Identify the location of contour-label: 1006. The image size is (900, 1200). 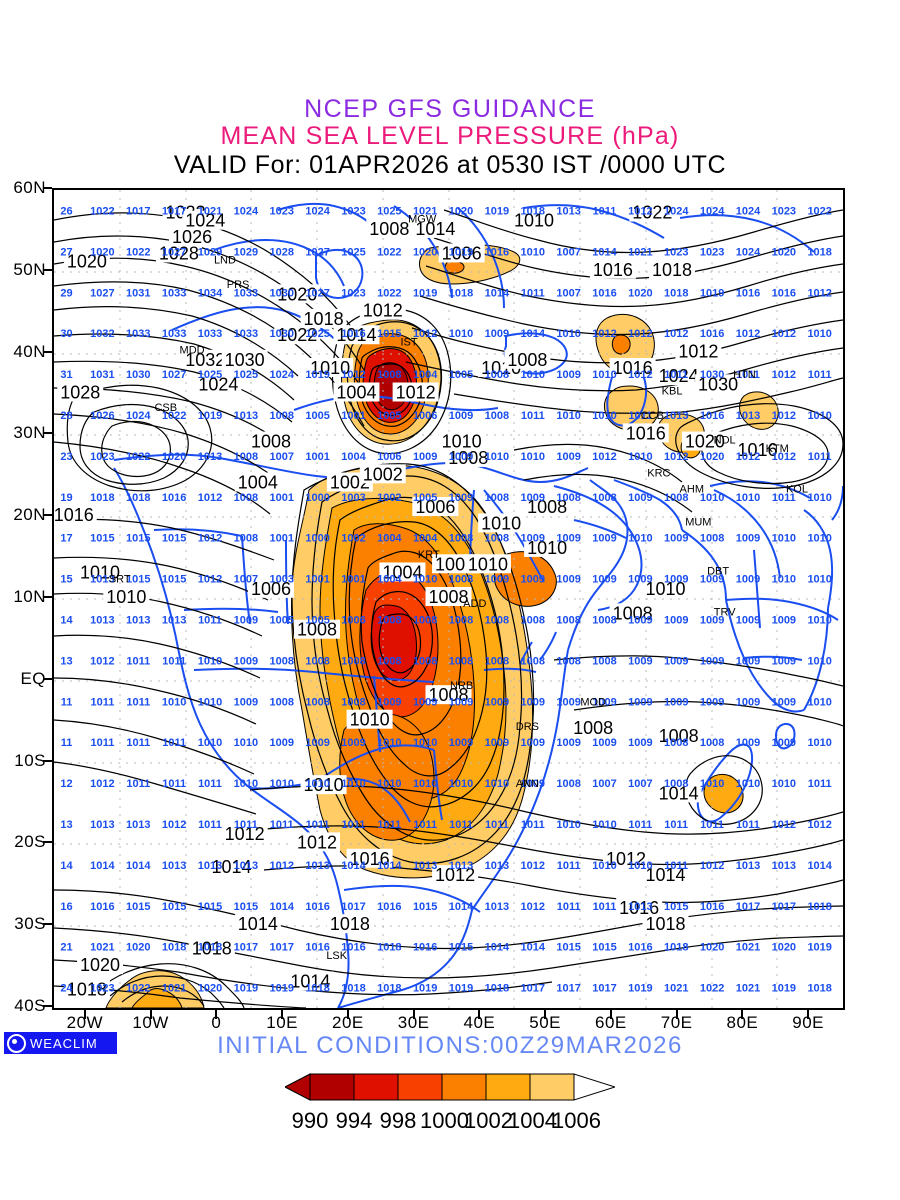
(271, 589).